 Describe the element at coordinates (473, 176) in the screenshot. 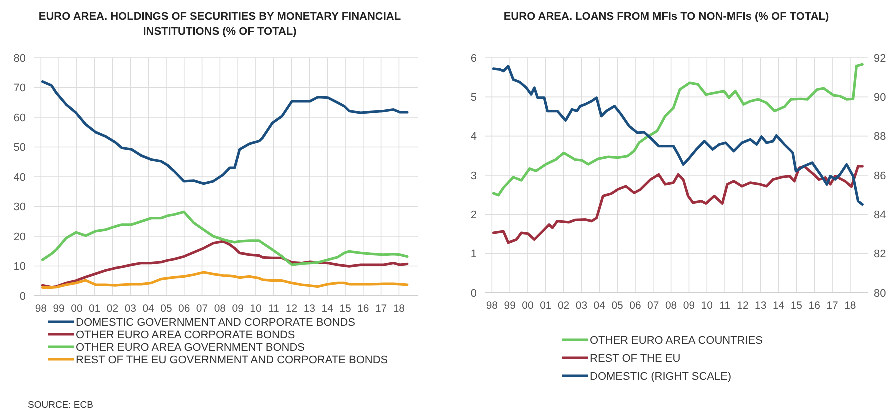

I see `y-tick-label: 3` at that location.